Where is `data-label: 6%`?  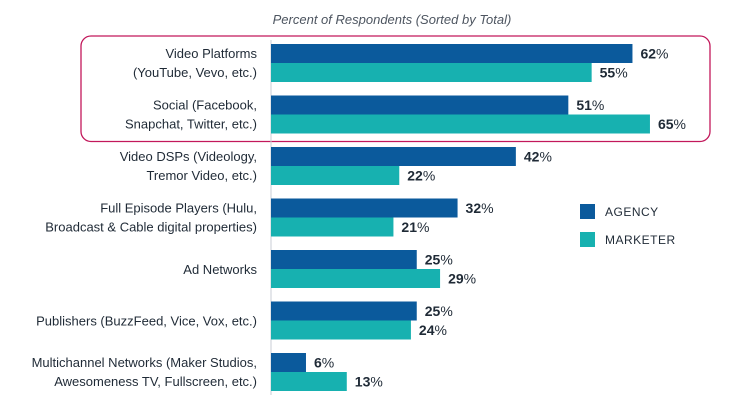
data-label: 6% is located at coordinates (324, 363).